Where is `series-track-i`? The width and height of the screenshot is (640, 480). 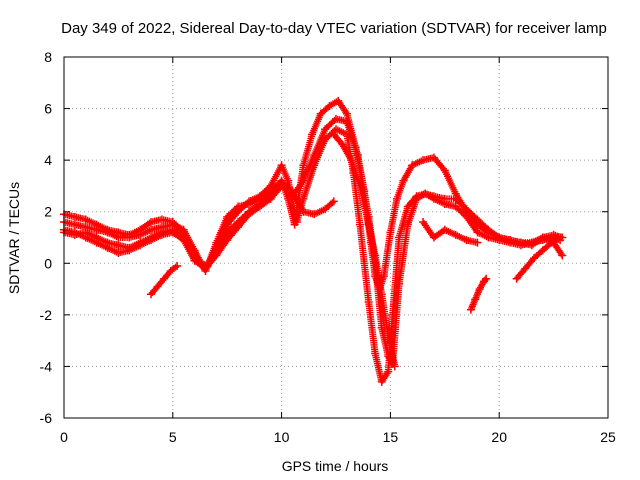
series-track-i is located at coordinates (450, 232).